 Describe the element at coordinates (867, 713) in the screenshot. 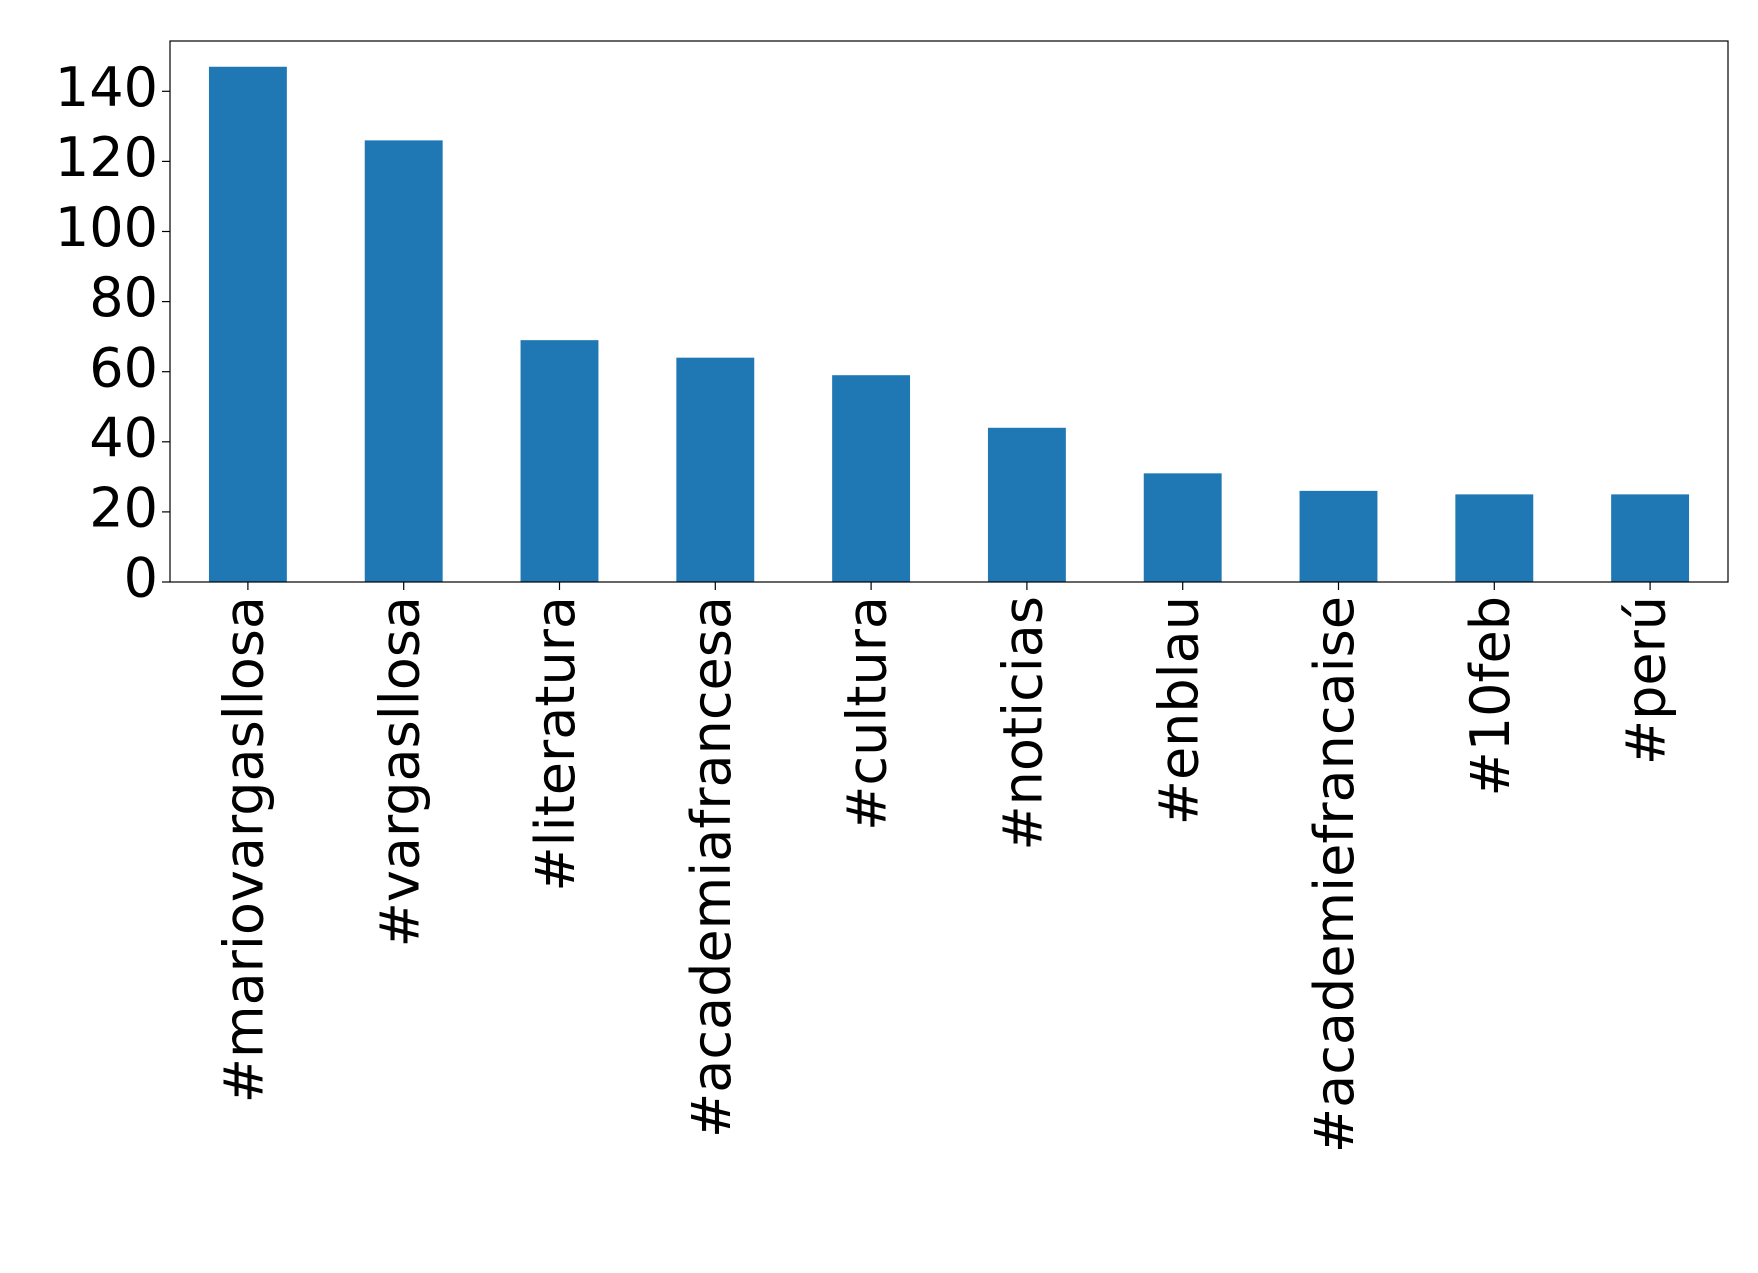

I see `x-tick-label: #cultura` at that location.